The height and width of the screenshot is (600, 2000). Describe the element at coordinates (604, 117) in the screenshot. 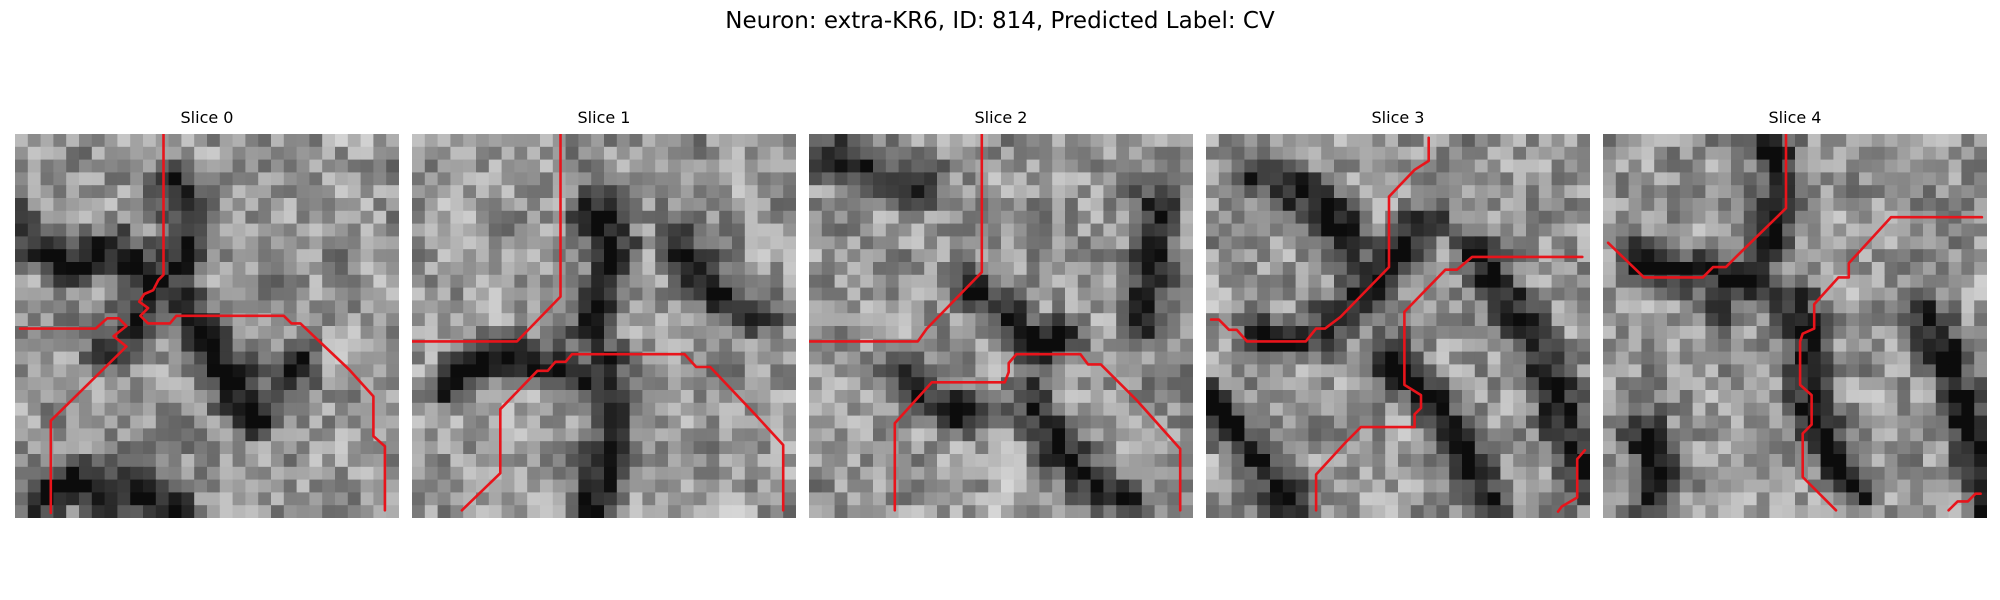

I see `slice-title-1: Slice 1` at that location.